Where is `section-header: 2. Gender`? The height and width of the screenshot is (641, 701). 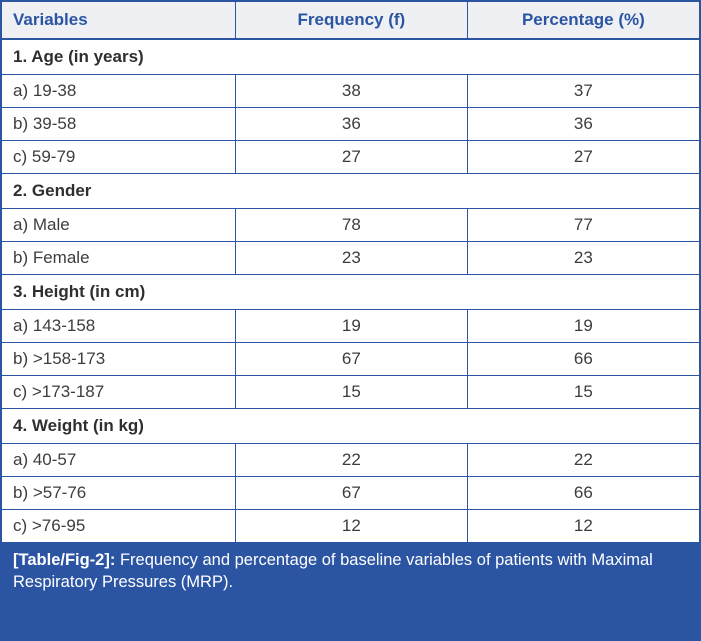
section-header: 2. Gender is located at coordinates (350, 190).